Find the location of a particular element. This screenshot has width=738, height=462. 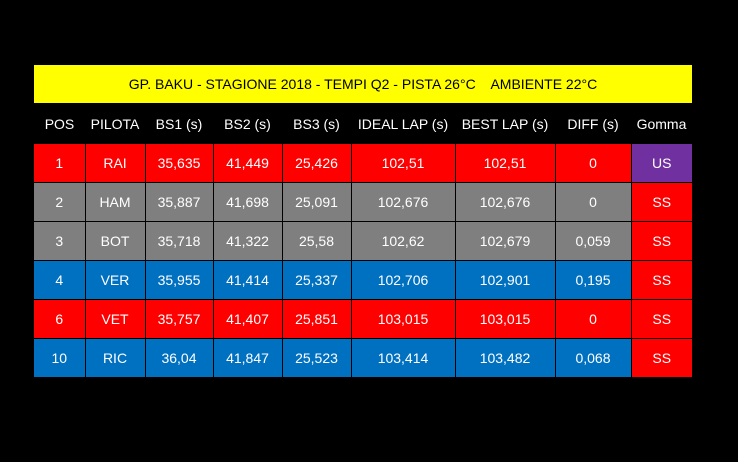

header-ideal-lap: IDEAL LAP (s) is located at coordinates (403, 124).